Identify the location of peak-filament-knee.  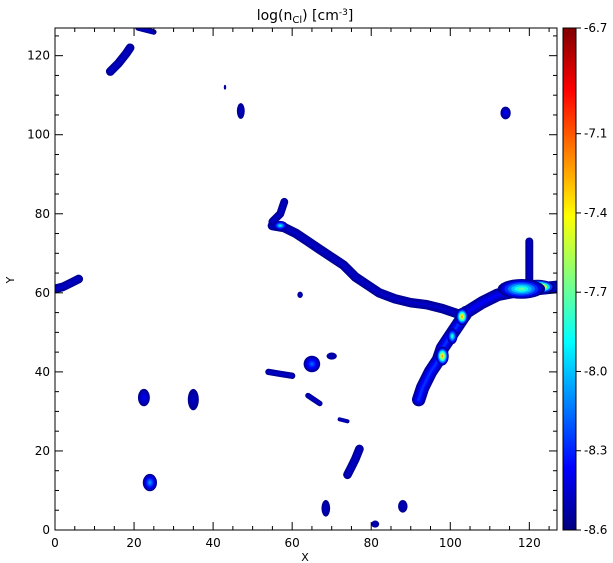
(280, 225).